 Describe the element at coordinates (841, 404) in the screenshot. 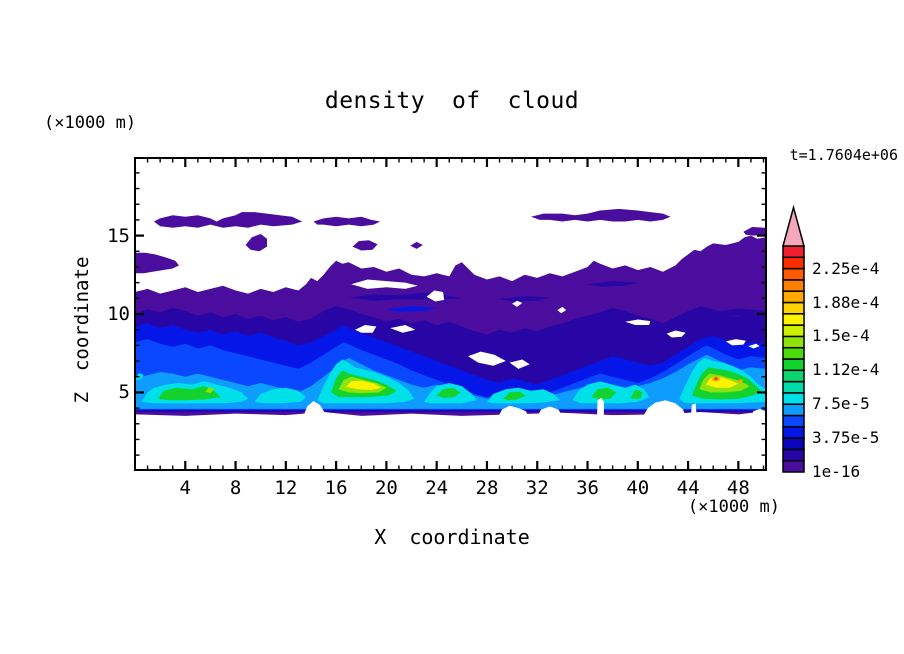

I see `colorbar-label: 7.5e-5` at that location.